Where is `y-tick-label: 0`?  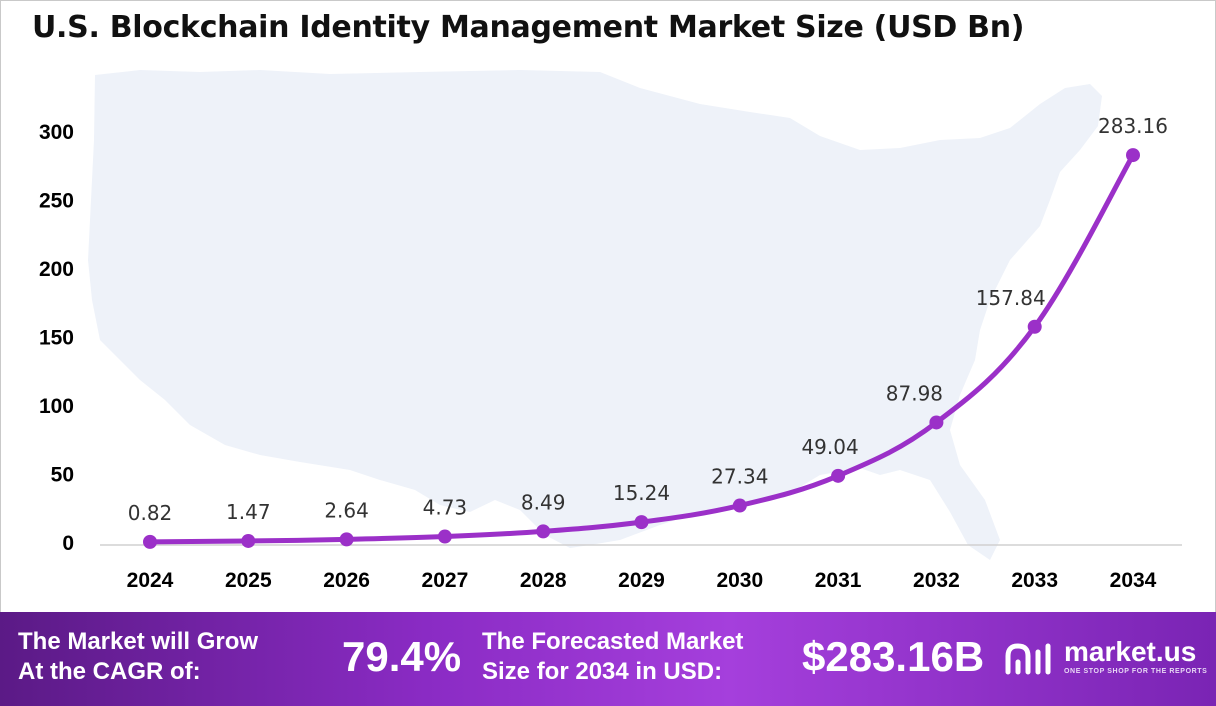
y-tick-label: 0 is located at coordinates (68, 543).